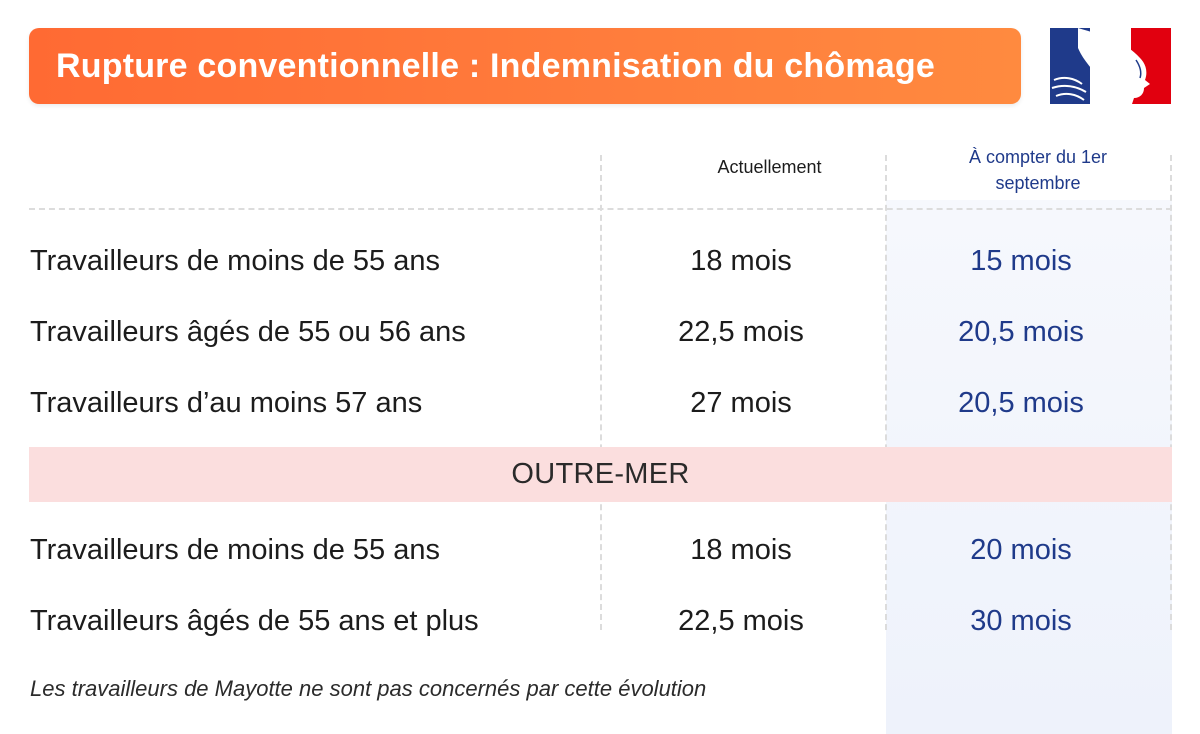  I want to click on outremer-heading: OUTRE-MER, so click(600, 474).